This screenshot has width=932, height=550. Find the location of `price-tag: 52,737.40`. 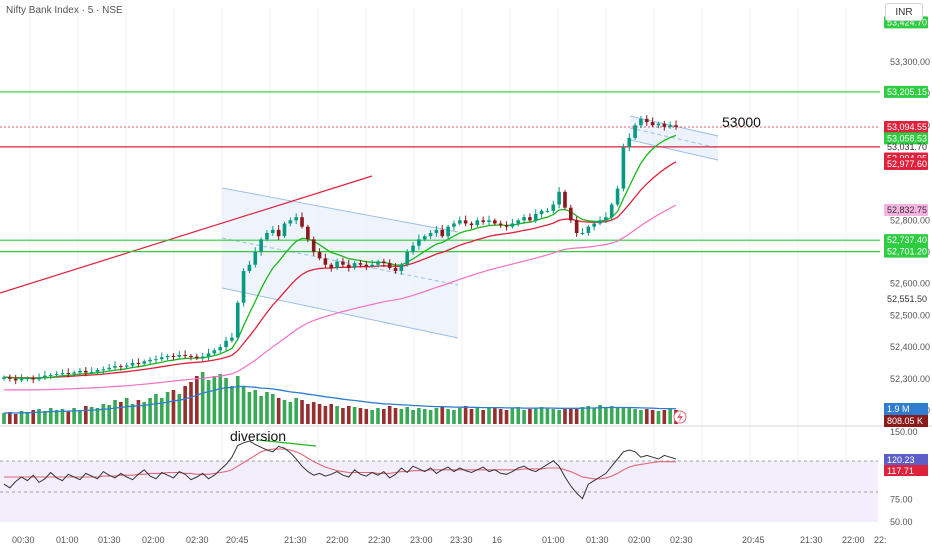

price-tag: 52,737.40 is located at coordinates (906, 240).